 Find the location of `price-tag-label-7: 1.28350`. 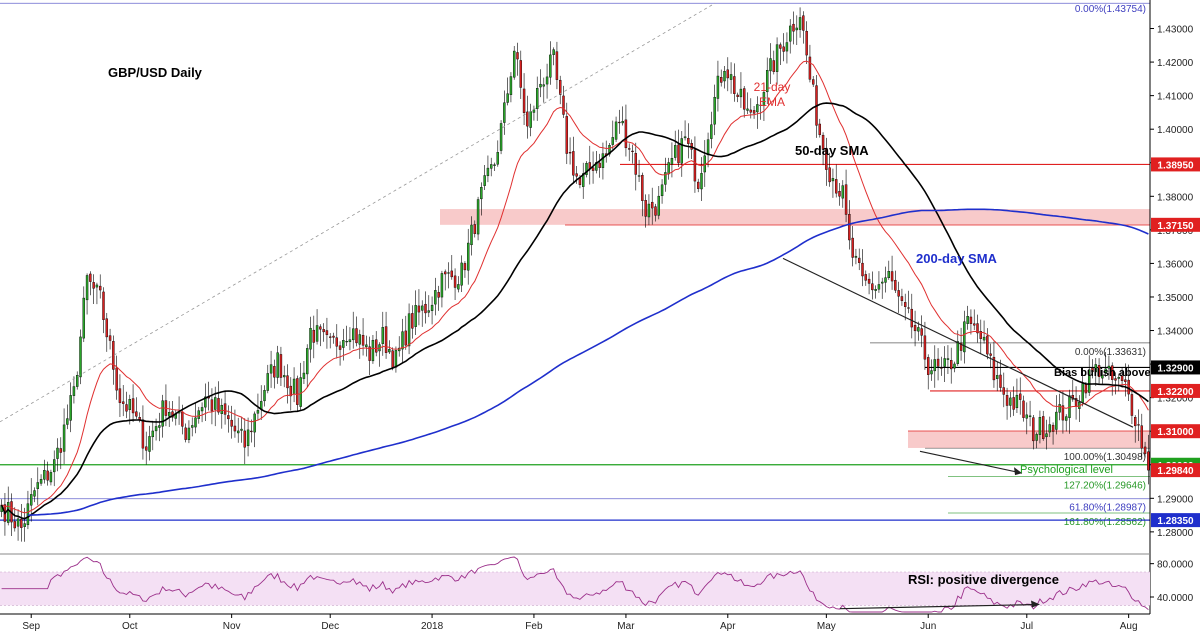

price-tag-label-7: 1.28350 is located at coordinates (1175, 521).